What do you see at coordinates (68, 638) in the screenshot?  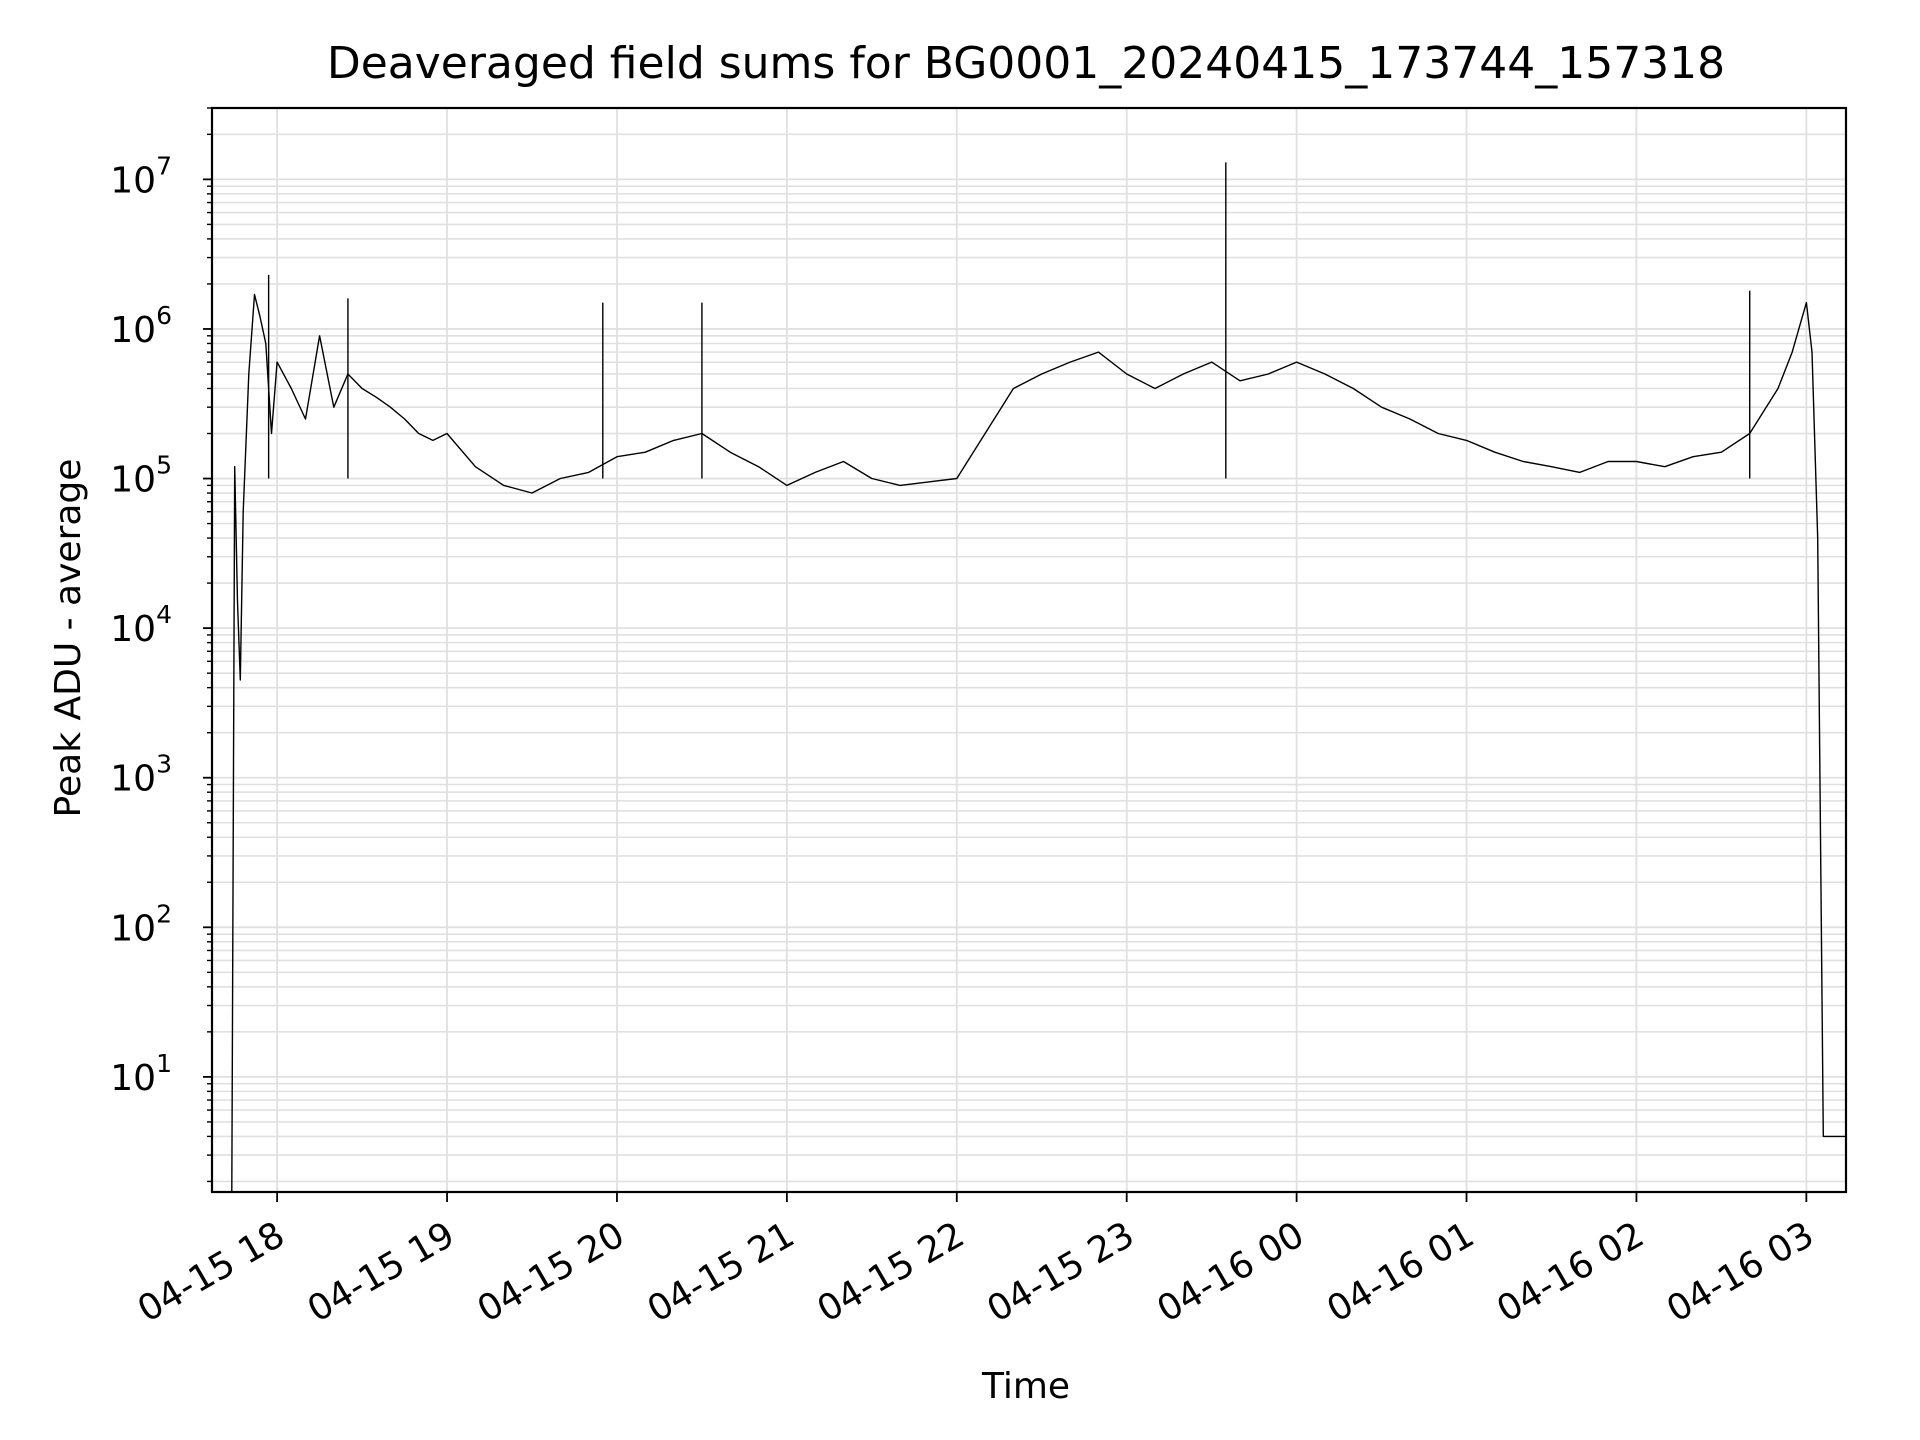 I see `y-axis-label: Peak ADU - average` at bounding box center [68, 638].